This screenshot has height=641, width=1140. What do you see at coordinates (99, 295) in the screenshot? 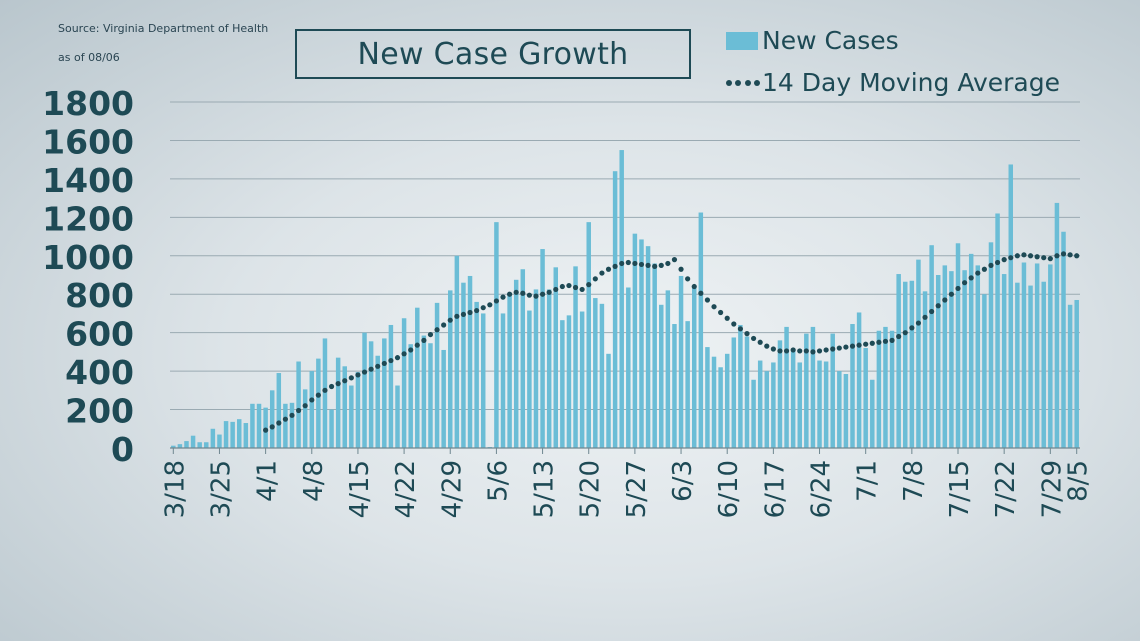
I see `y-tick-label: 800` at bounding box center [99, 295].